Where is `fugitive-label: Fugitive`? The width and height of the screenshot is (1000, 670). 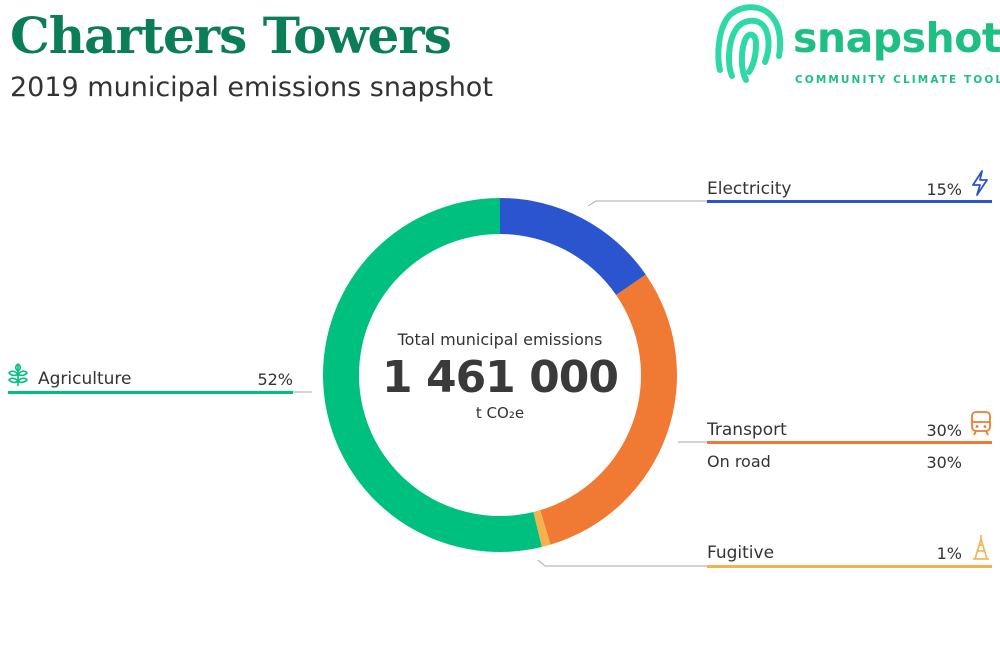
fugitive-label: Fugitive is located at coordinates (741, 553).